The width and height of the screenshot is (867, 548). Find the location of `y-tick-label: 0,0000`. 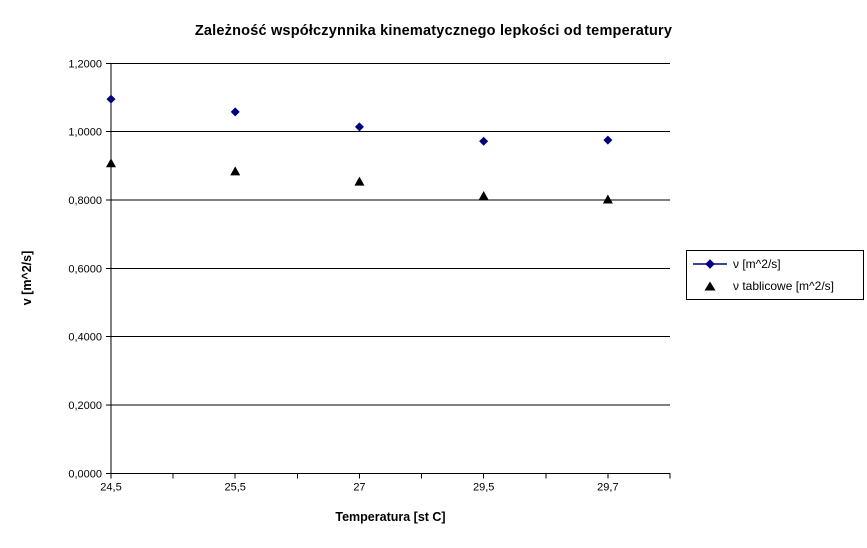

y-tick-label: 0,0000 is located at coordinates (85, 474).